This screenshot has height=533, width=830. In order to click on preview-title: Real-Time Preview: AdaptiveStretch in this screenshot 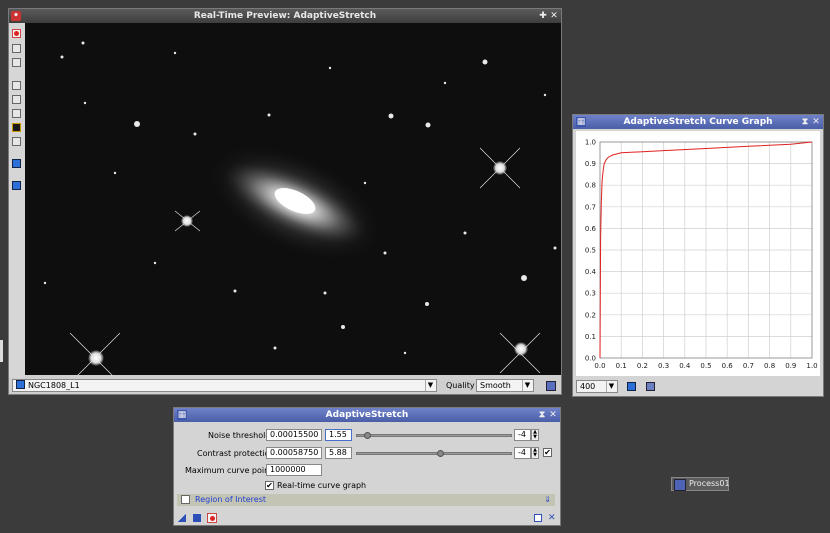, I will do `click(285, 16)`.